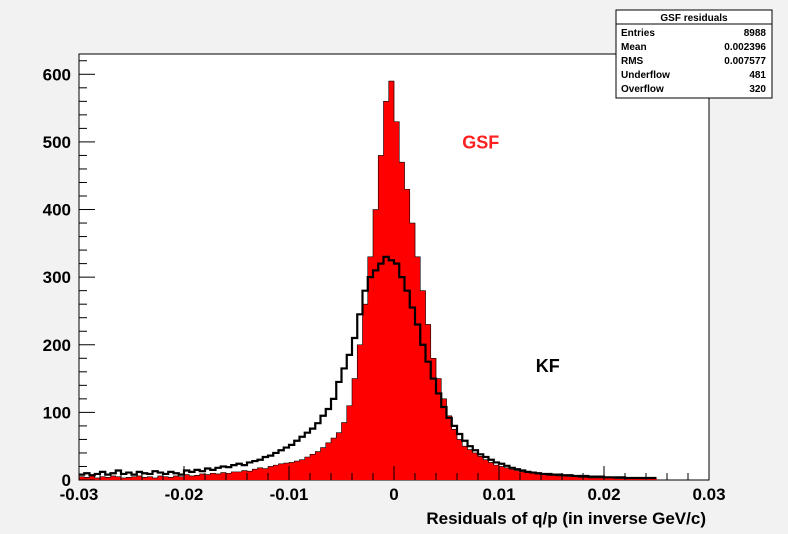  I want to click on stat-label-rms: RMS, so click(632, 61).